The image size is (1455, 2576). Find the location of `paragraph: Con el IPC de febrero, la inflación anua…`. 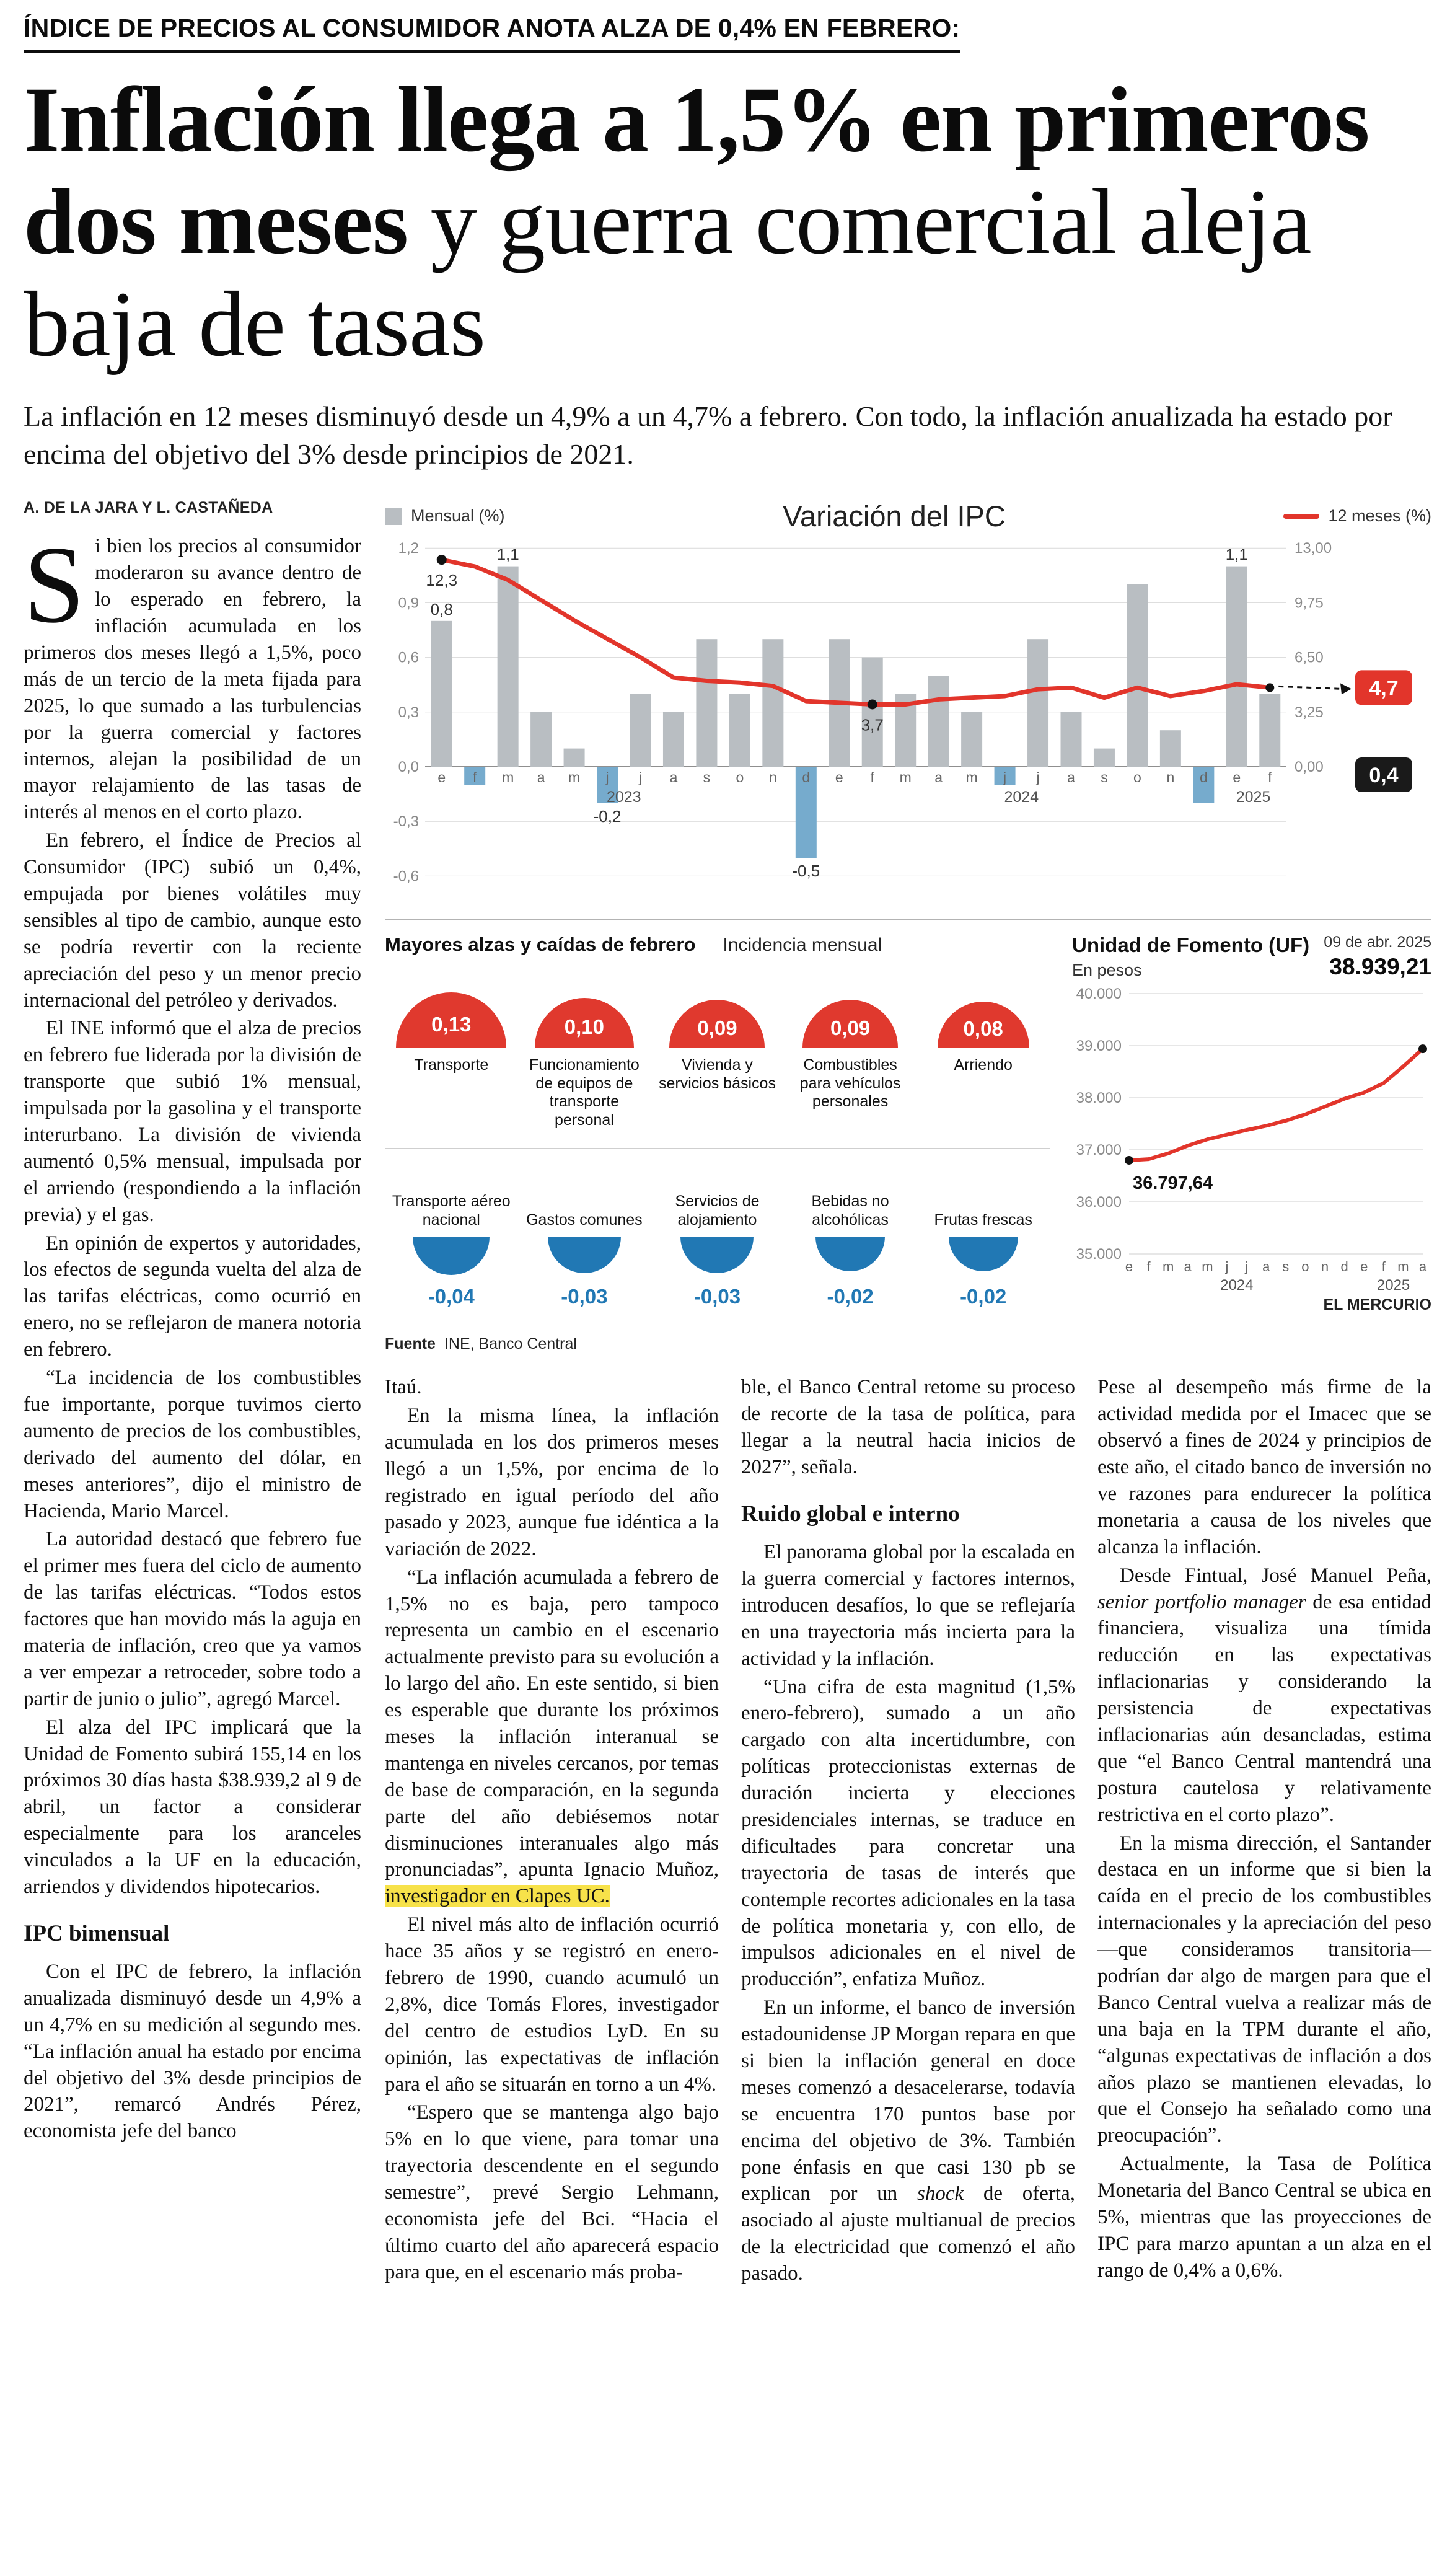

paragraph: Con el IPC de febrero, la inflación anua… is located at coordinates (192, 2051).